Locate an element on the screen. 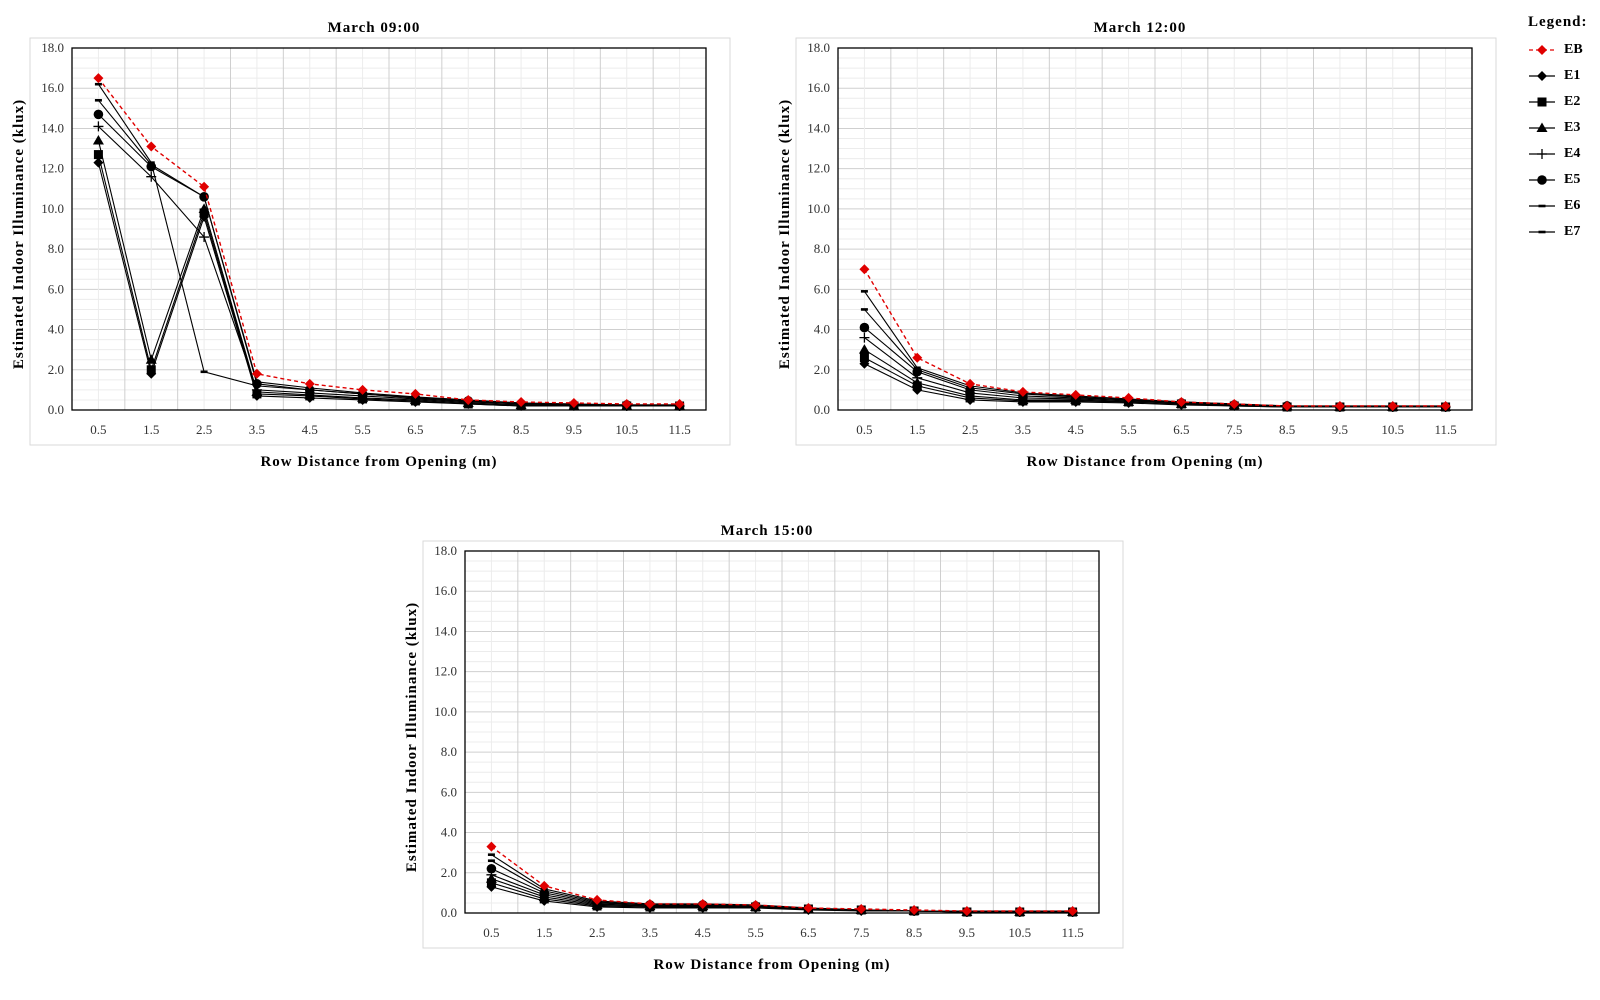 The width and height of the screenshot is (1600, 1000). legend-marker-e5 is located at coordinates (1542, 180).